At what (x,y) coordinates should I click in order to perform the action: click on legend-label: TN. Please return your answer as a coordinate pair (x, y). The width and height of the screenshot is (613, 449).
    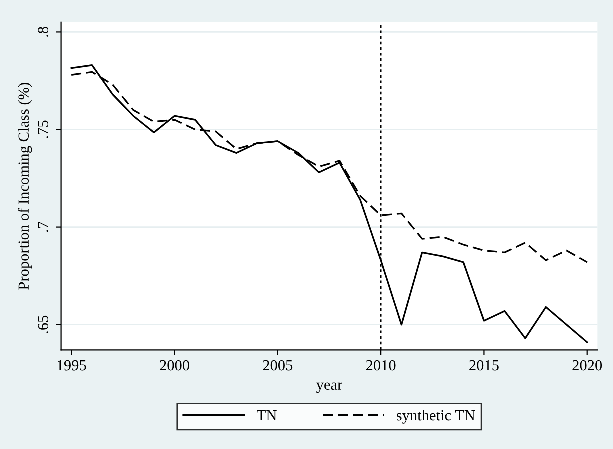
    Looking at the image, I should click on (267, 415).